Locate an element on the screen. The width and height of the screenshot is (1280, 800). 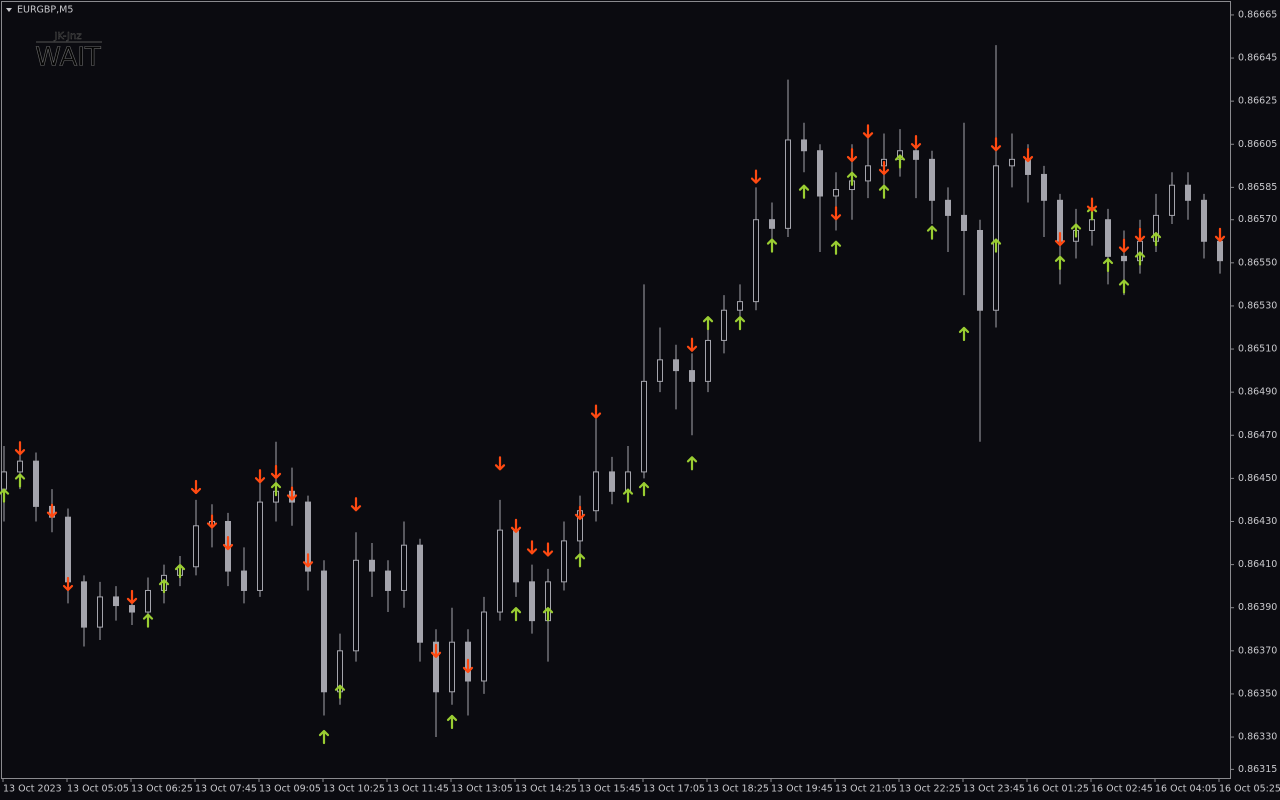
y-tick-label: 0.86510 is located at coordinates (1257, 349).